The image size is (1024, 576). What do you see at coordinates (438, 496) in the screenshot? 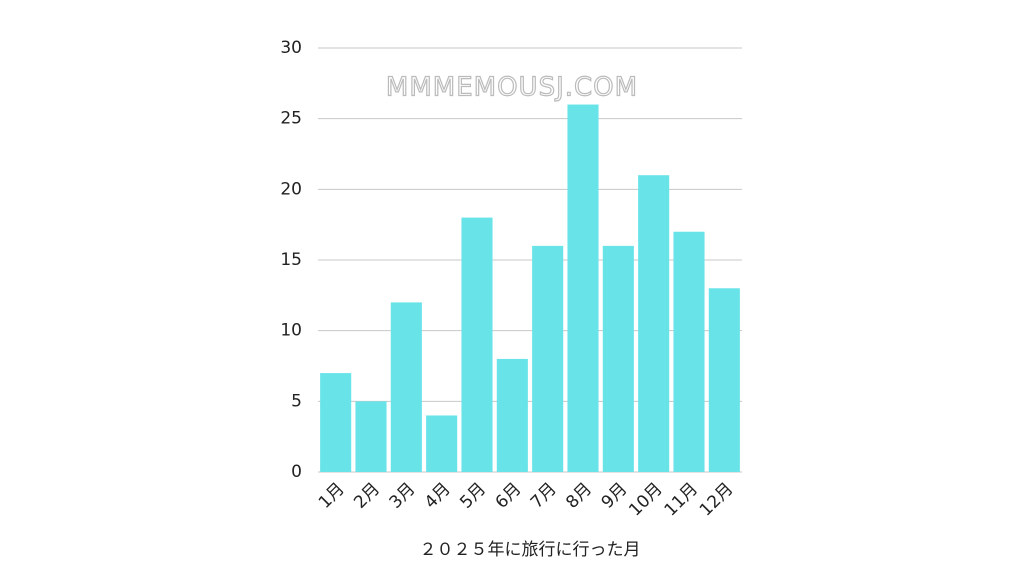
I see `x-tick-label: 4月` at bounding box center [438, 496].